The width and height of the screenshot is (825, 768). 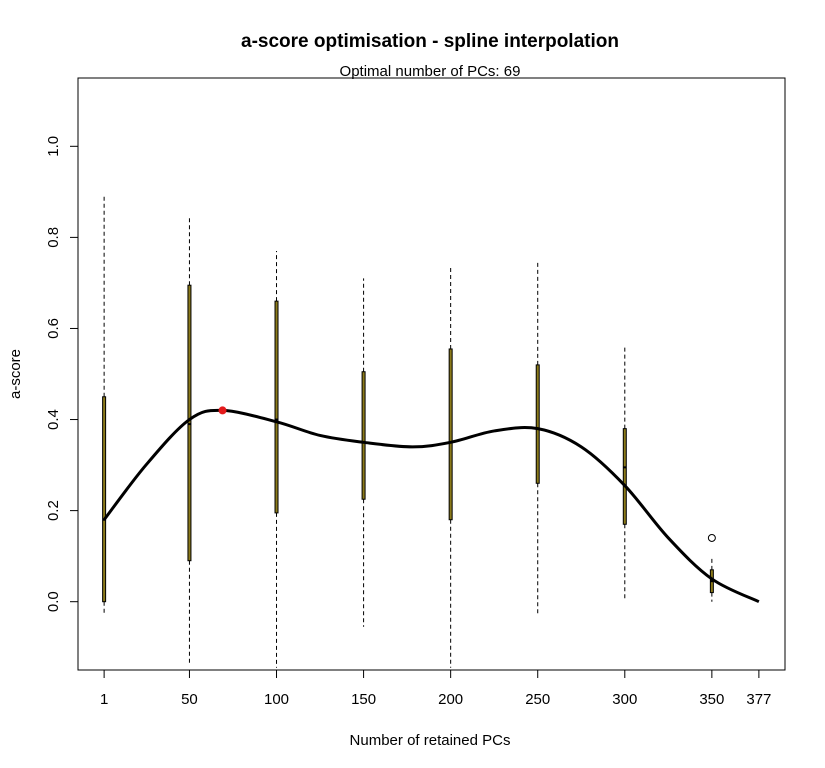 I want to click on outlier-point, so click(x=711, y=537).